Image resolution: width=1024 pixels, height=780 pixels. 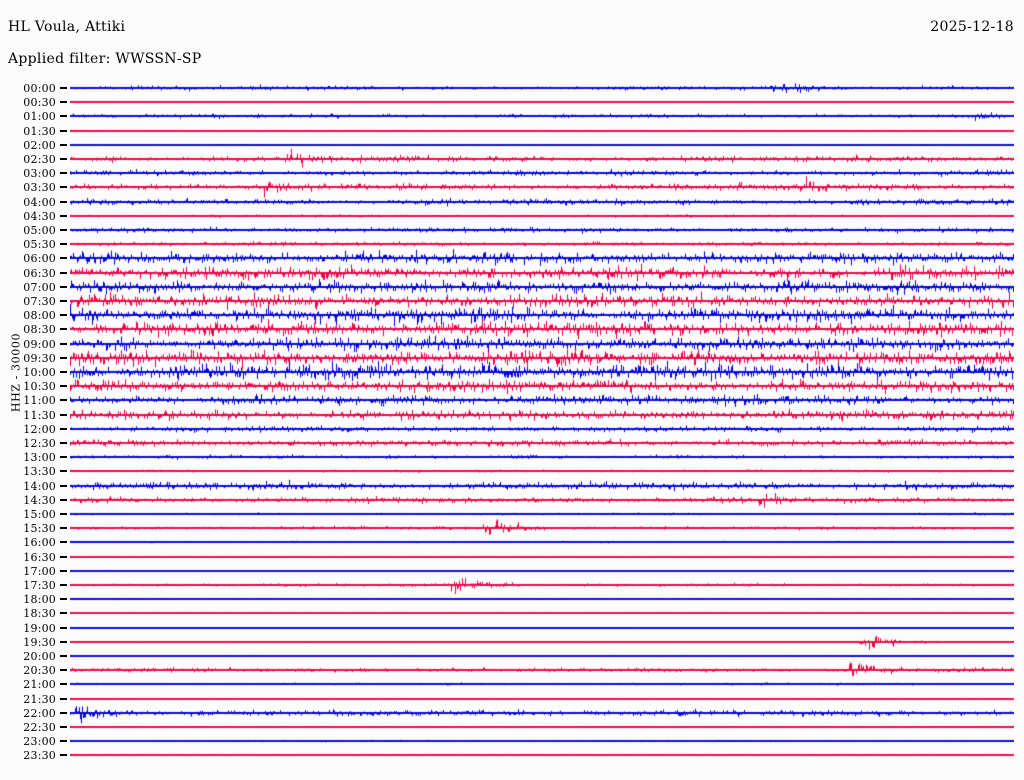 I want to click on seismic-trace, so click(x=542, y=755).